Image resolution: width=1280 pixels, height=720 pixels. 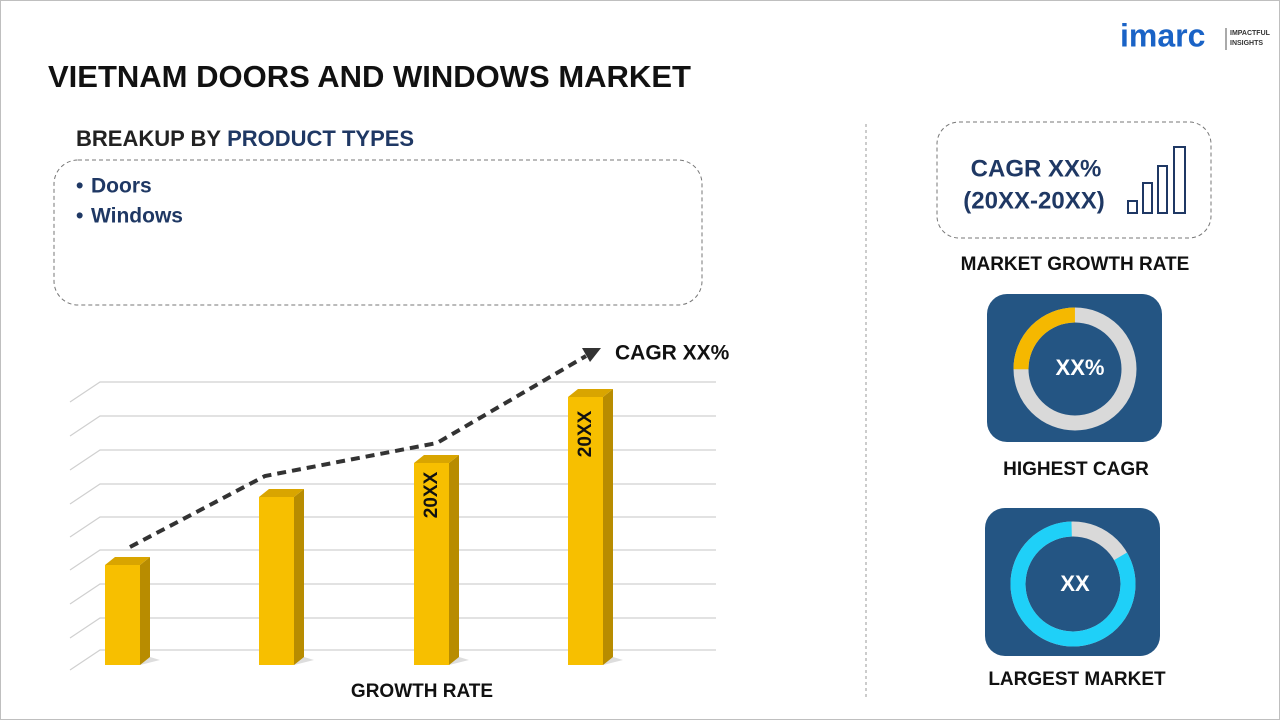 What do you see at coordinates (121, 186) in the screenshot?
I see `breakup-item: Doors` at bounding box center [121, 186].